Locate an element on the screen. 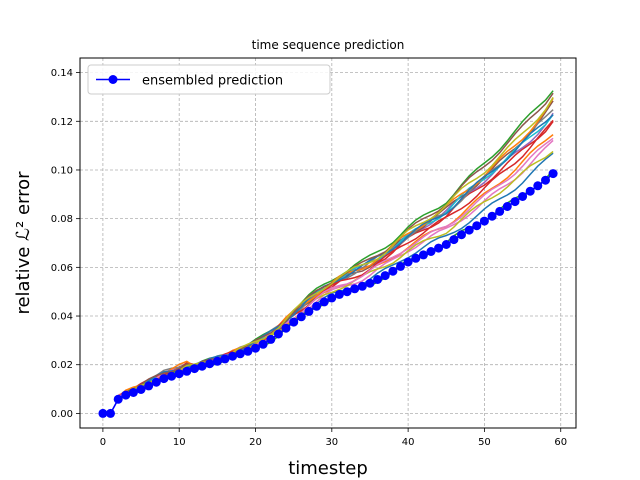  y-tick-label: 0.02 is located at coordinates (62, 365).